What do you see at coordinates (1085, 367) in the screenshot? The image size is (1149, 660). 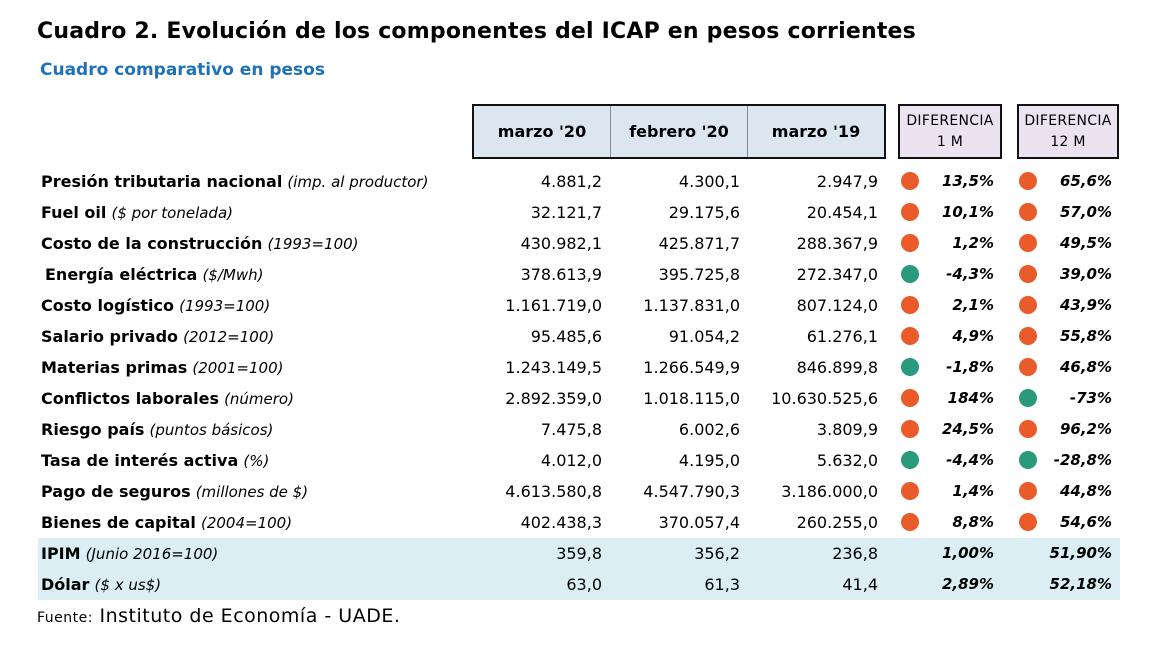 I see `diff-12m: 46,8%` at bounding box center [1085, 367].